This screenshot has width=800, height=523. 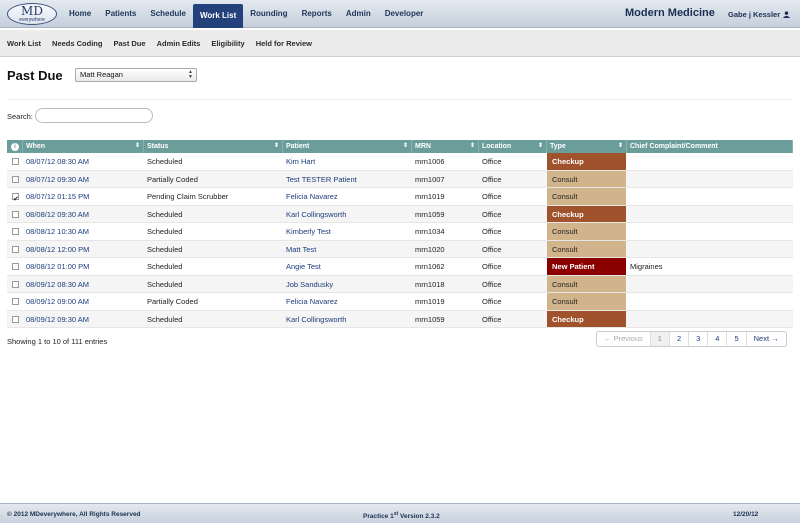 What do you see at coordinates (32, 14) in the screenshot?
I see `mdeverywhere-logo: MD everywhere` at bounding box center [32, 14].